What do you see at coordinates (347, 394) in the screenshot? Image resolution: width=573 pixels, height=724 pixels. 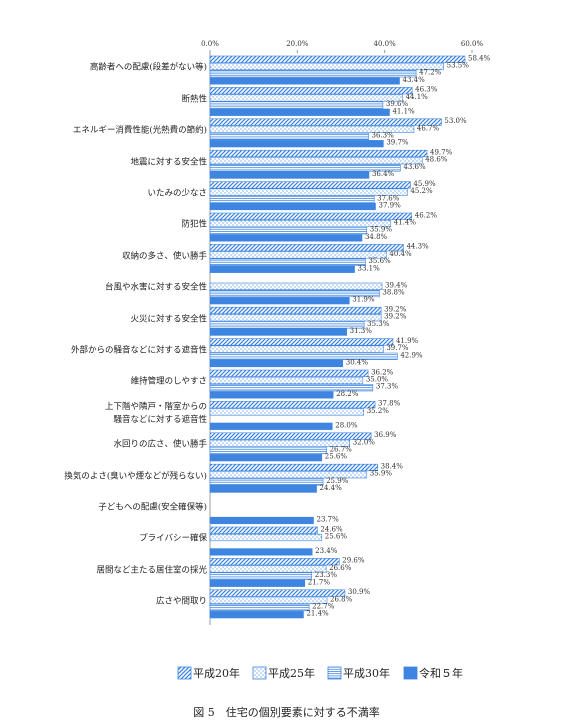 I see `value-label: 28.2%` at bounding box center [347, 394].